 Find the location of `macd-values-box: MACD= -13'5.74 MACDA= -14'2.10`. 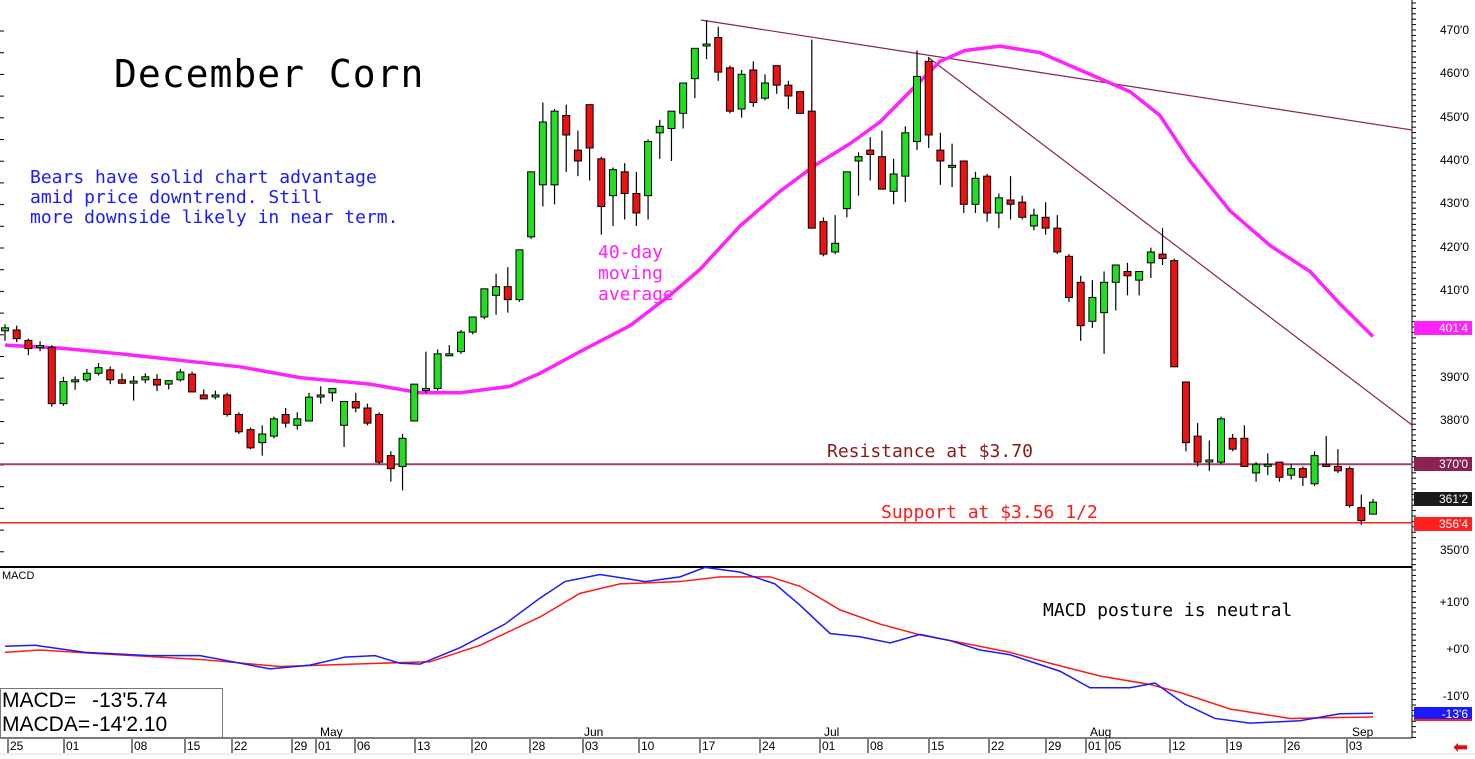

macd-values-box: MACD= -13'5.74 MACDA= -14'2.10 is located at coordinates (111, 713).